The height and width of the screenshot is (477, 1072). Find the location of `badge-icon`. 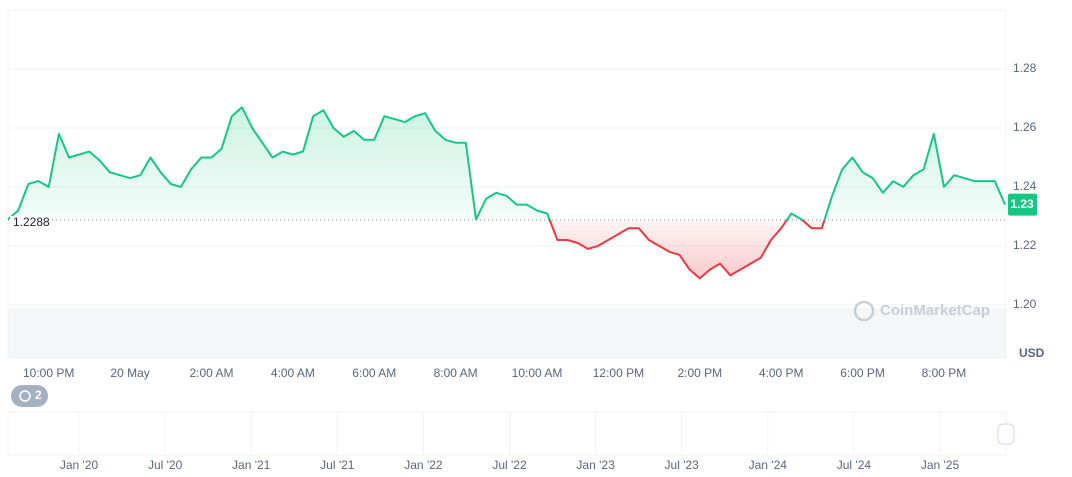

badge-icon is located at coordinates (25, 396).